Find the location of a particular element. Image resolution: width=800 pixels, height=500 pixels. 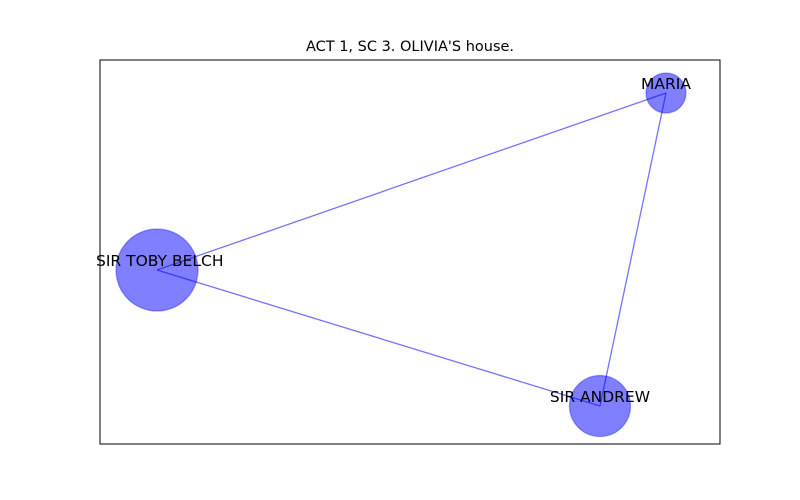

node-sir-toby-belch is located at coordinates (157, 270).